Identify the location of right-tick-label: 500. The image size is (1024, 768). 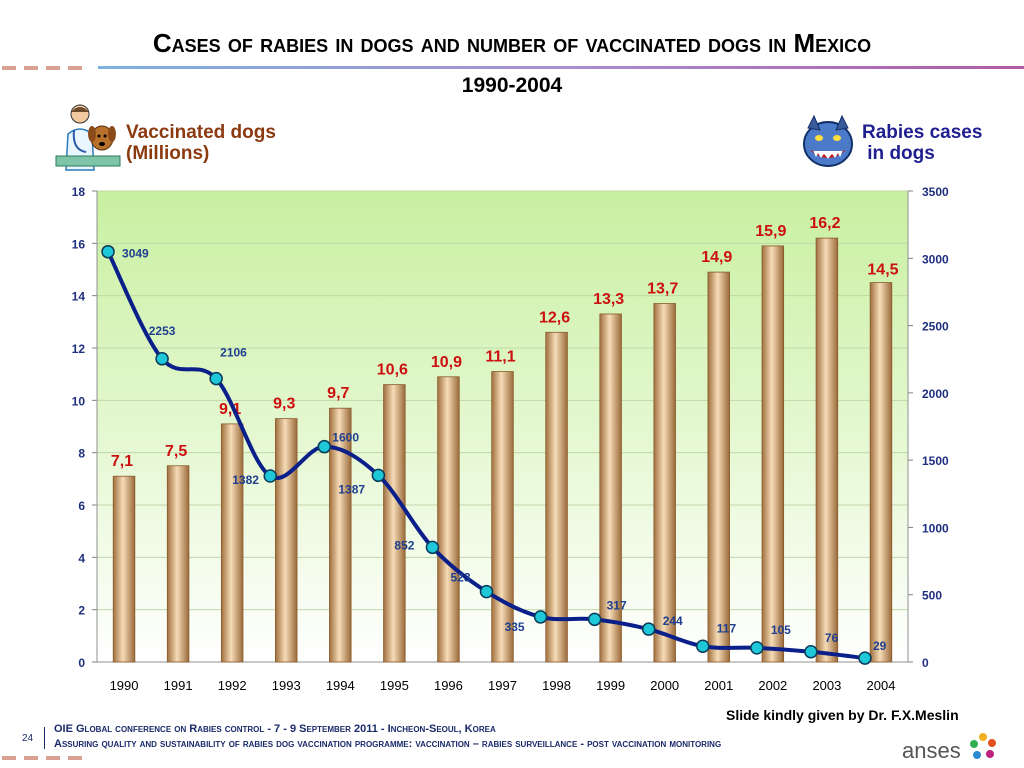
(932, 596).